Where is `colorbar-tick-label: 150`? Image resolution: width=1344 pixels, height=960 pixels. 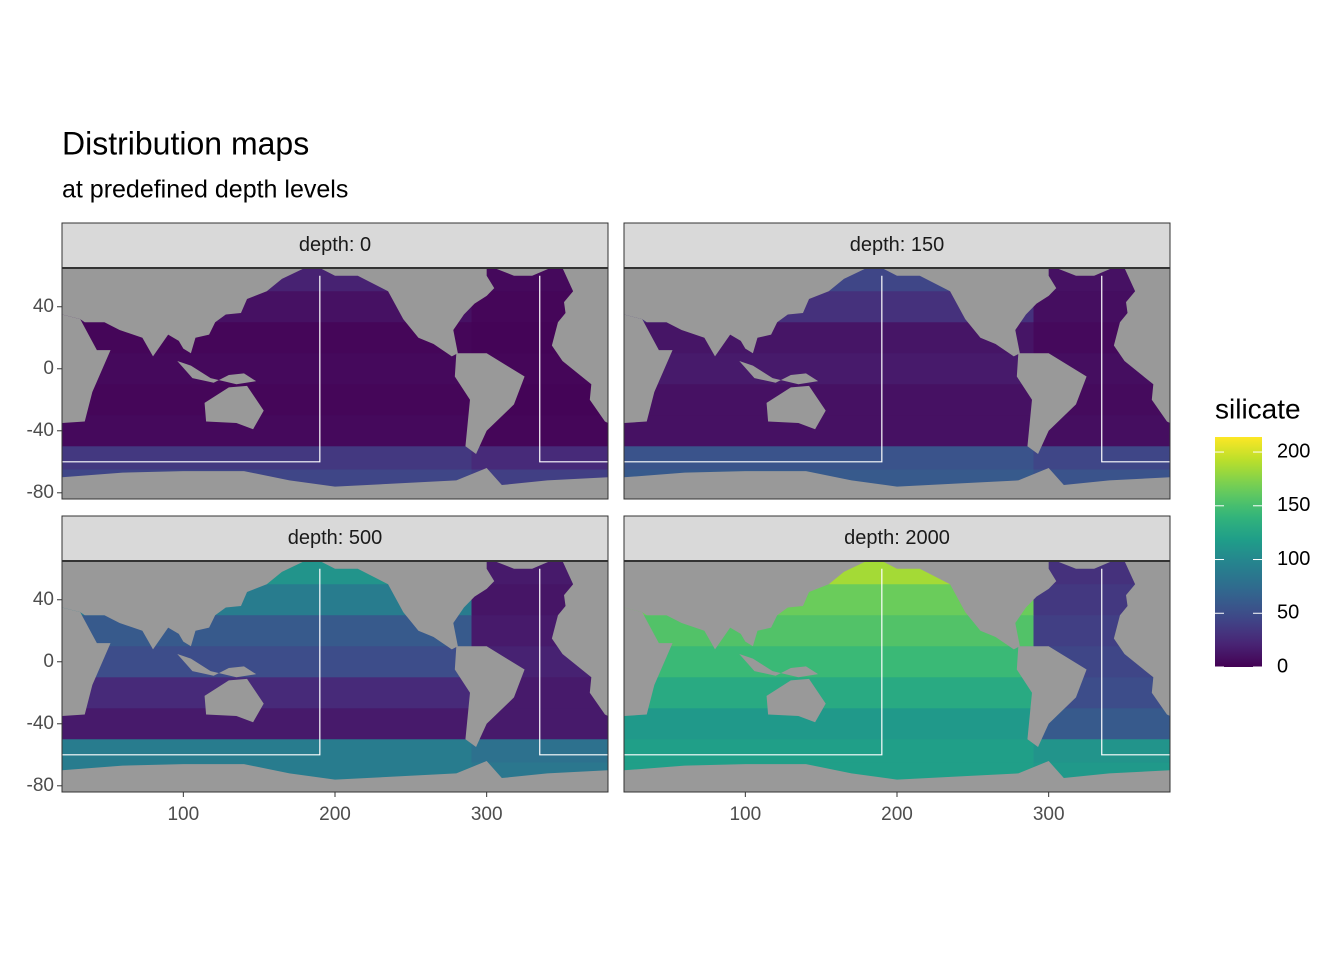
colorbar-tick-label: 150 is located at coordinates (1293, 505).